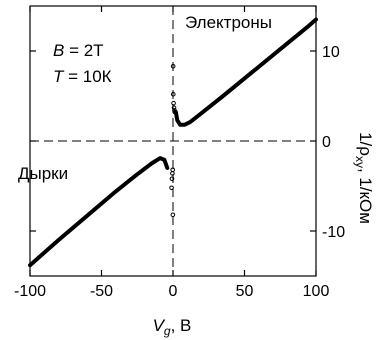  I want to click on magnetic-field-label: B = 2Т, so click(78, 50).